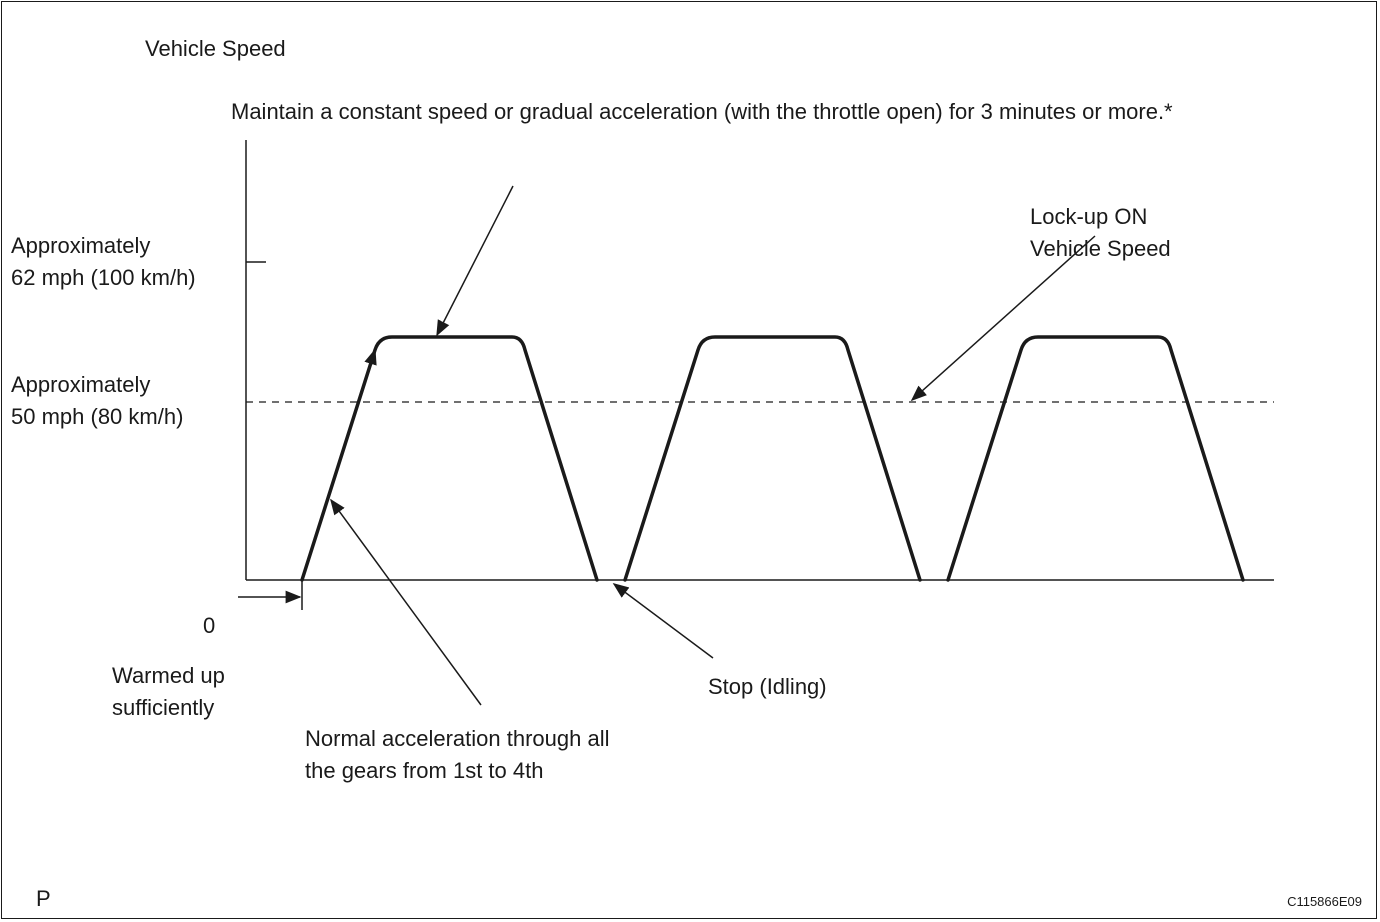 The height and width of the screenshot is (922, 1380). What do you see at coordinates (1100, 248) in the screenshot?
I see `lockup-label-line2: Vehicle Speed` at bounding box center [1100, 248].